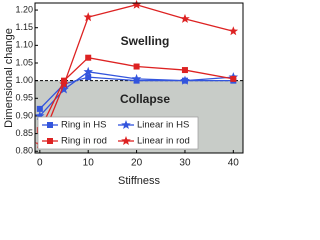  Describe the element at coordinates (24, 133) in the screenshot. I see `y-tick-label: 0.85` at that location.